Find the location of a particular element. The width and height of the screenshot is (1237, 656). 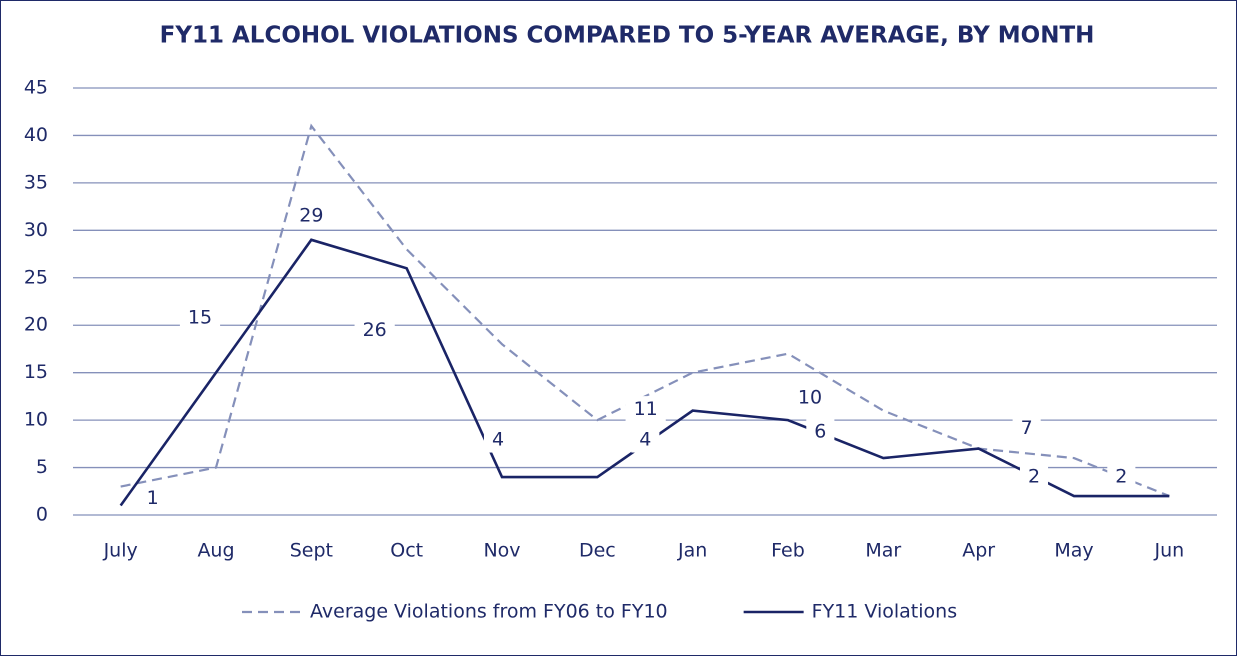

data-label: 7 is located at coordinates (1027, 428).